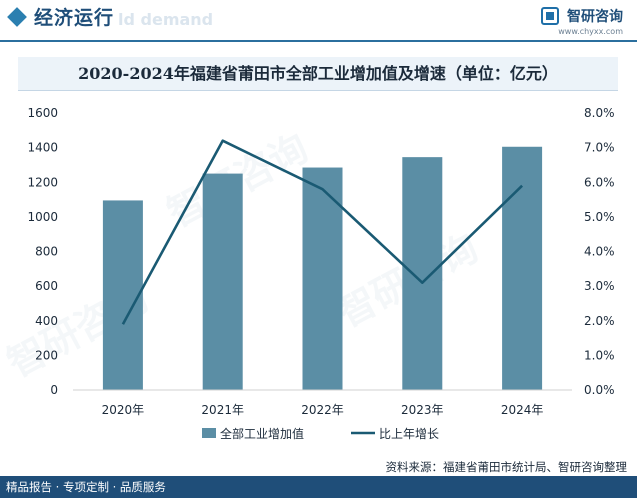 This screenshot has width=637, height=498. What do you see at coordinates (318, 487) in the screenshot?
I see `footer-bar: 精品报告 · 专项定制 · 品质服务` at bounding box center [318, 487].